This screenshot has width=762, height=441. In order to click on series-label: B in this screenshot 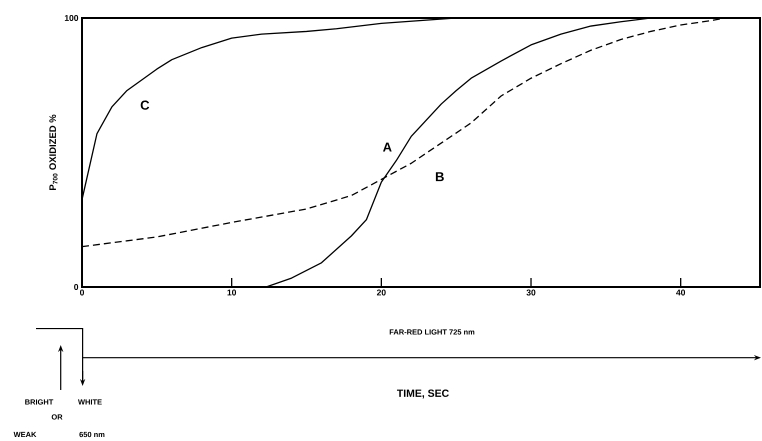, I will do `click(440, 177)`.